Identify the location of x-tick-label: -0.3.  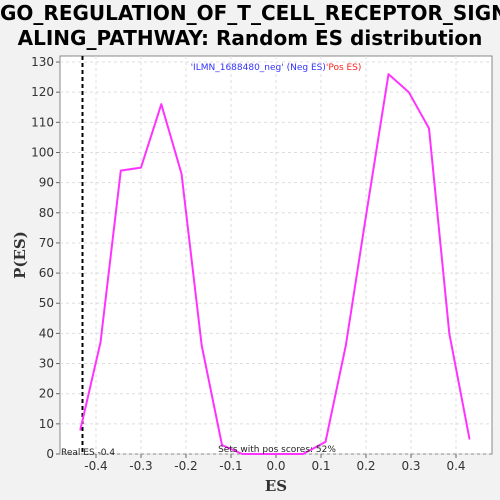
(140, 466).